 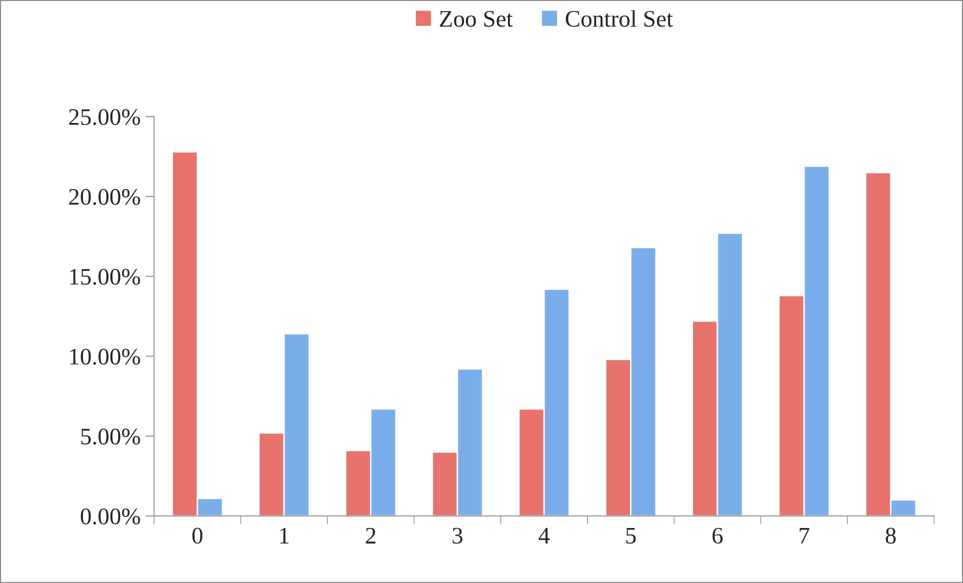 What do you see at coordinates (110, 516) in the screenshot?
I see `y-tick-label: 0.00%` at bounding box center [110, 516].